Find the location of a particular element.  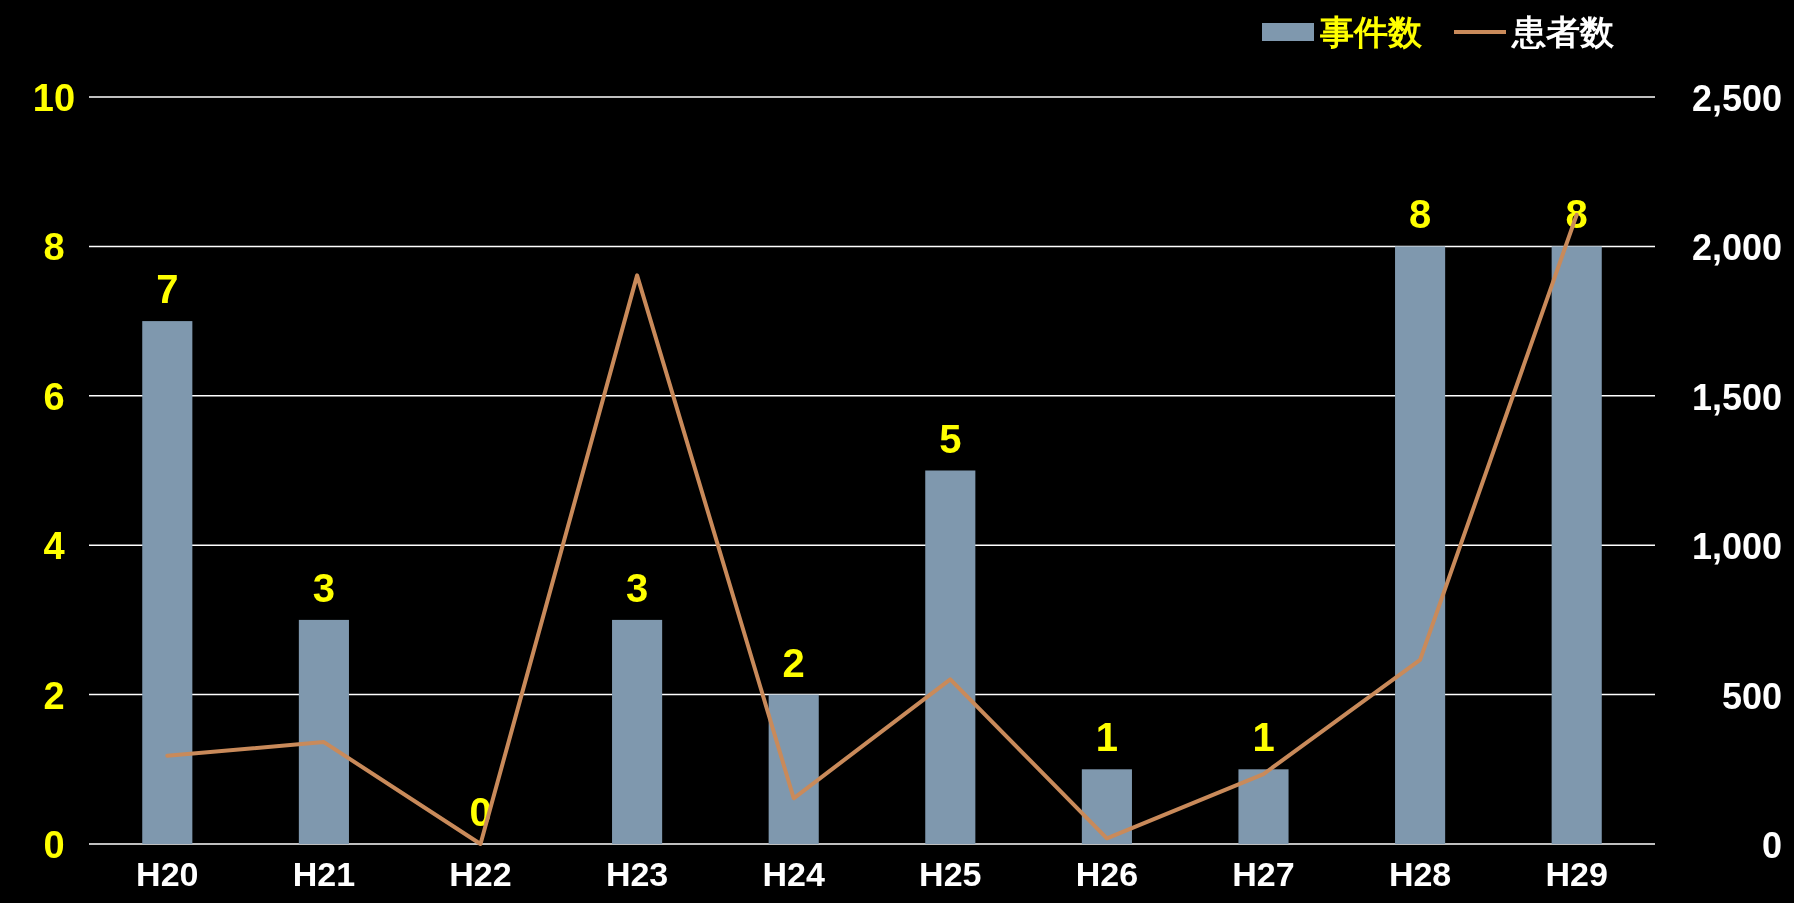

y2-tick-label: 500 is located at coordinates (1751, 696).